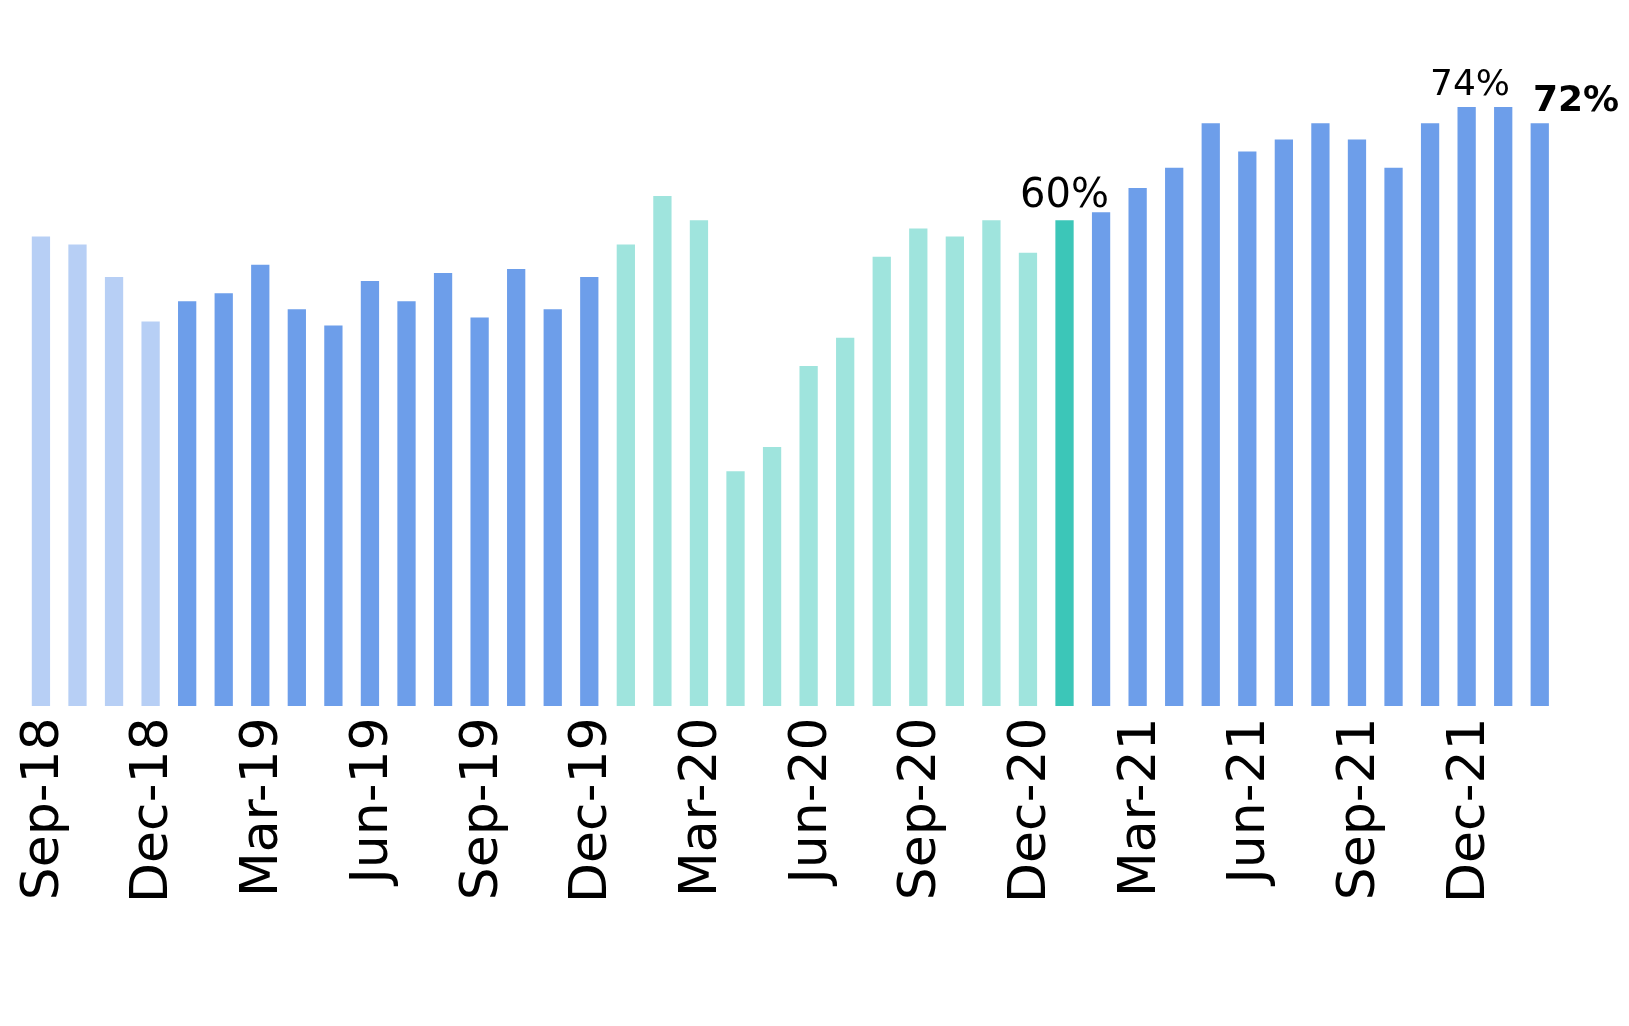 The image size is (1629, 1026). Describe the element at coordinates (39, 809) in the screenshot. I see `x-tick-label: Sep-18` at that location.